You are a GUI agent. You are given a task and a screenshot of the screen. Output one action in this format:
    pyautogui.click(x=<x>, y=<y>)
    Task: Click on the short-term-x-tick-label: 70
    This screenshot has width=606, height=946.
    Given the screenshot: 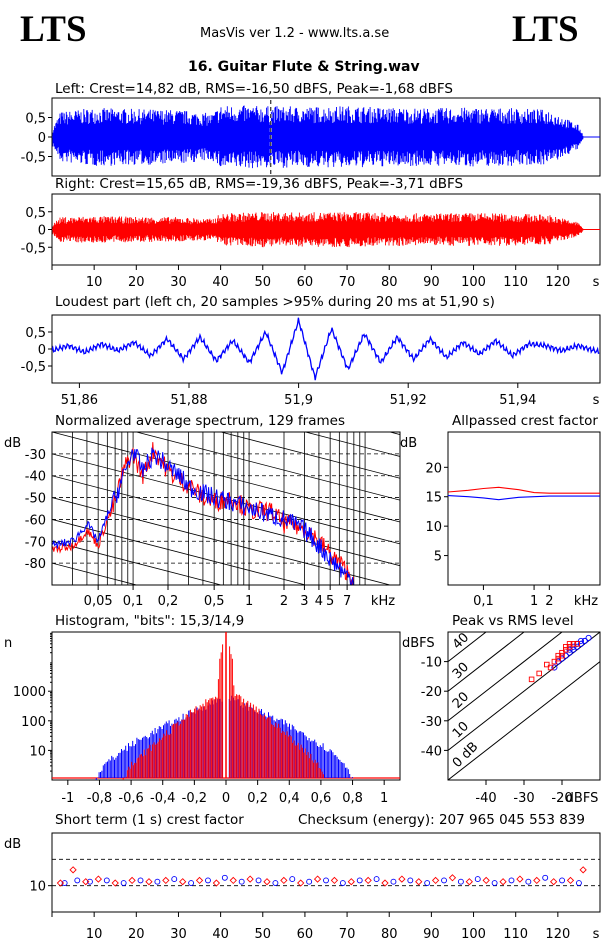 What is the action you would take?
    pyautogui.click(x=347, y=934)
    